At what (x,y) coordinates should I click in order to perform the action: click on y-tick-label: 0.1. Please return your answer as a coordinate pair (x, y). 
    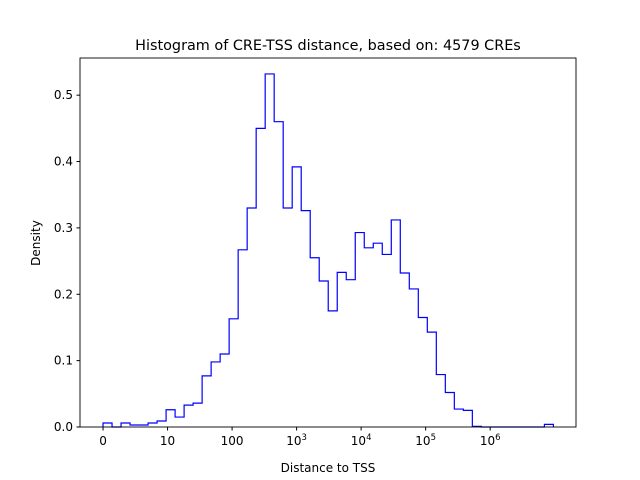
    Looking at the image, I should click on (63, 361).